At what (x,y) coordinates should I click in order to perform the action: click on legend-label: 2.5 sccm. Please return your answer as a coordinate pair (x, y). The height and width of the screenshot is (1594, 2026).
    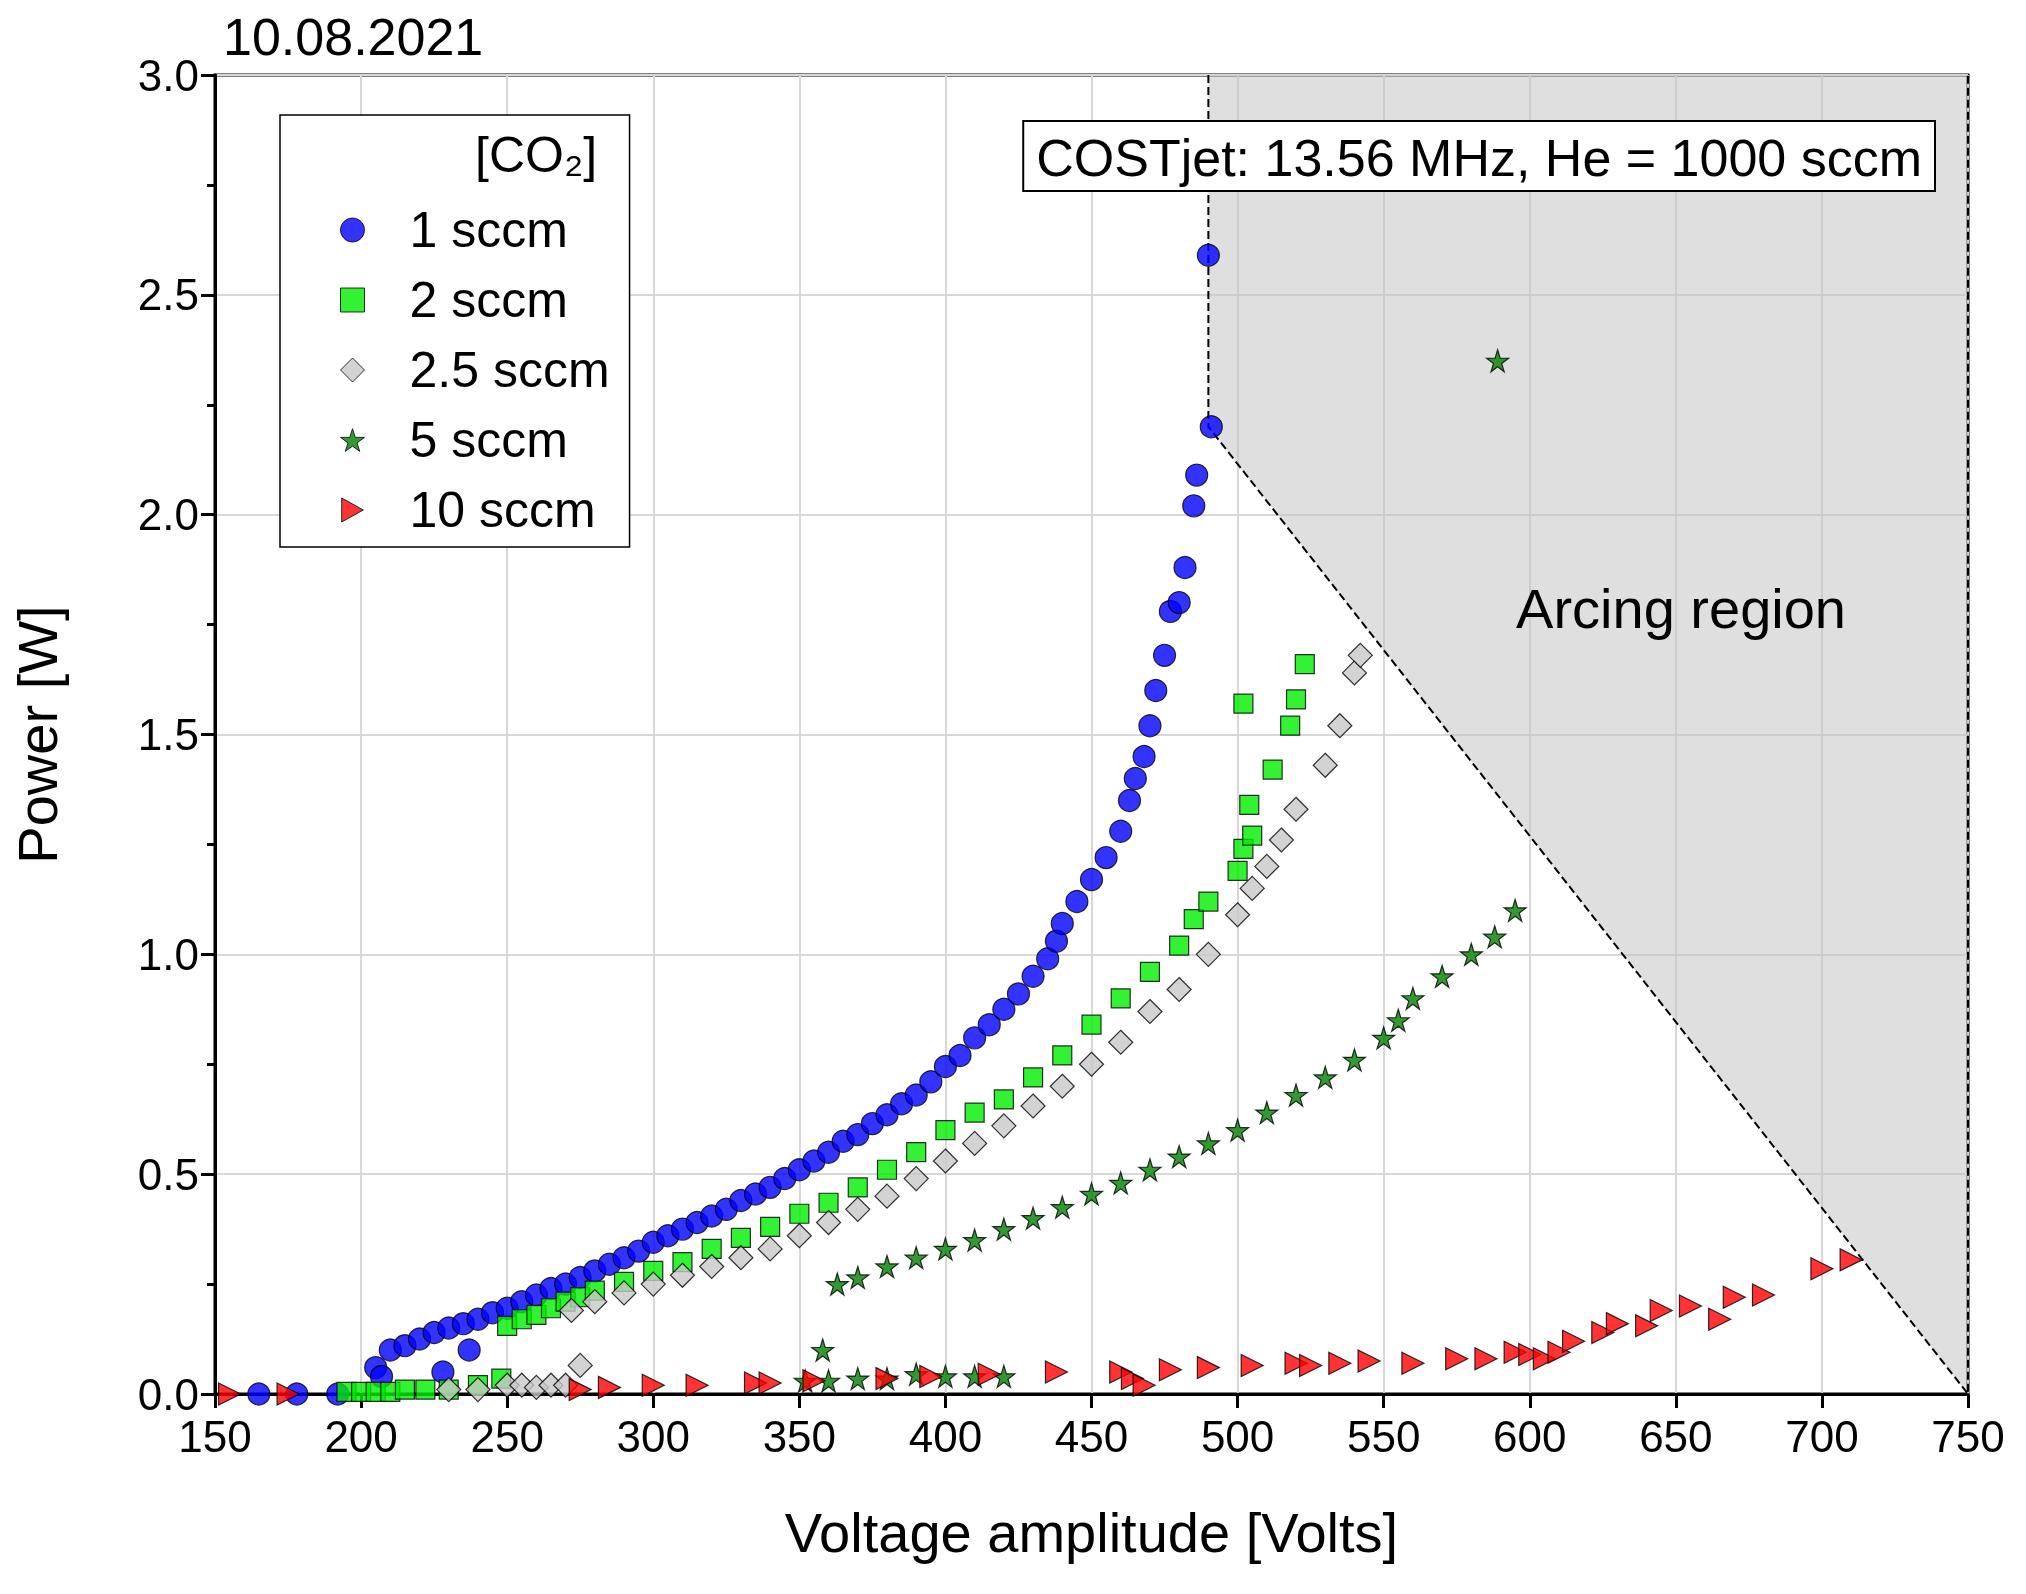
    Looking at the image, I should click on (509, 370).